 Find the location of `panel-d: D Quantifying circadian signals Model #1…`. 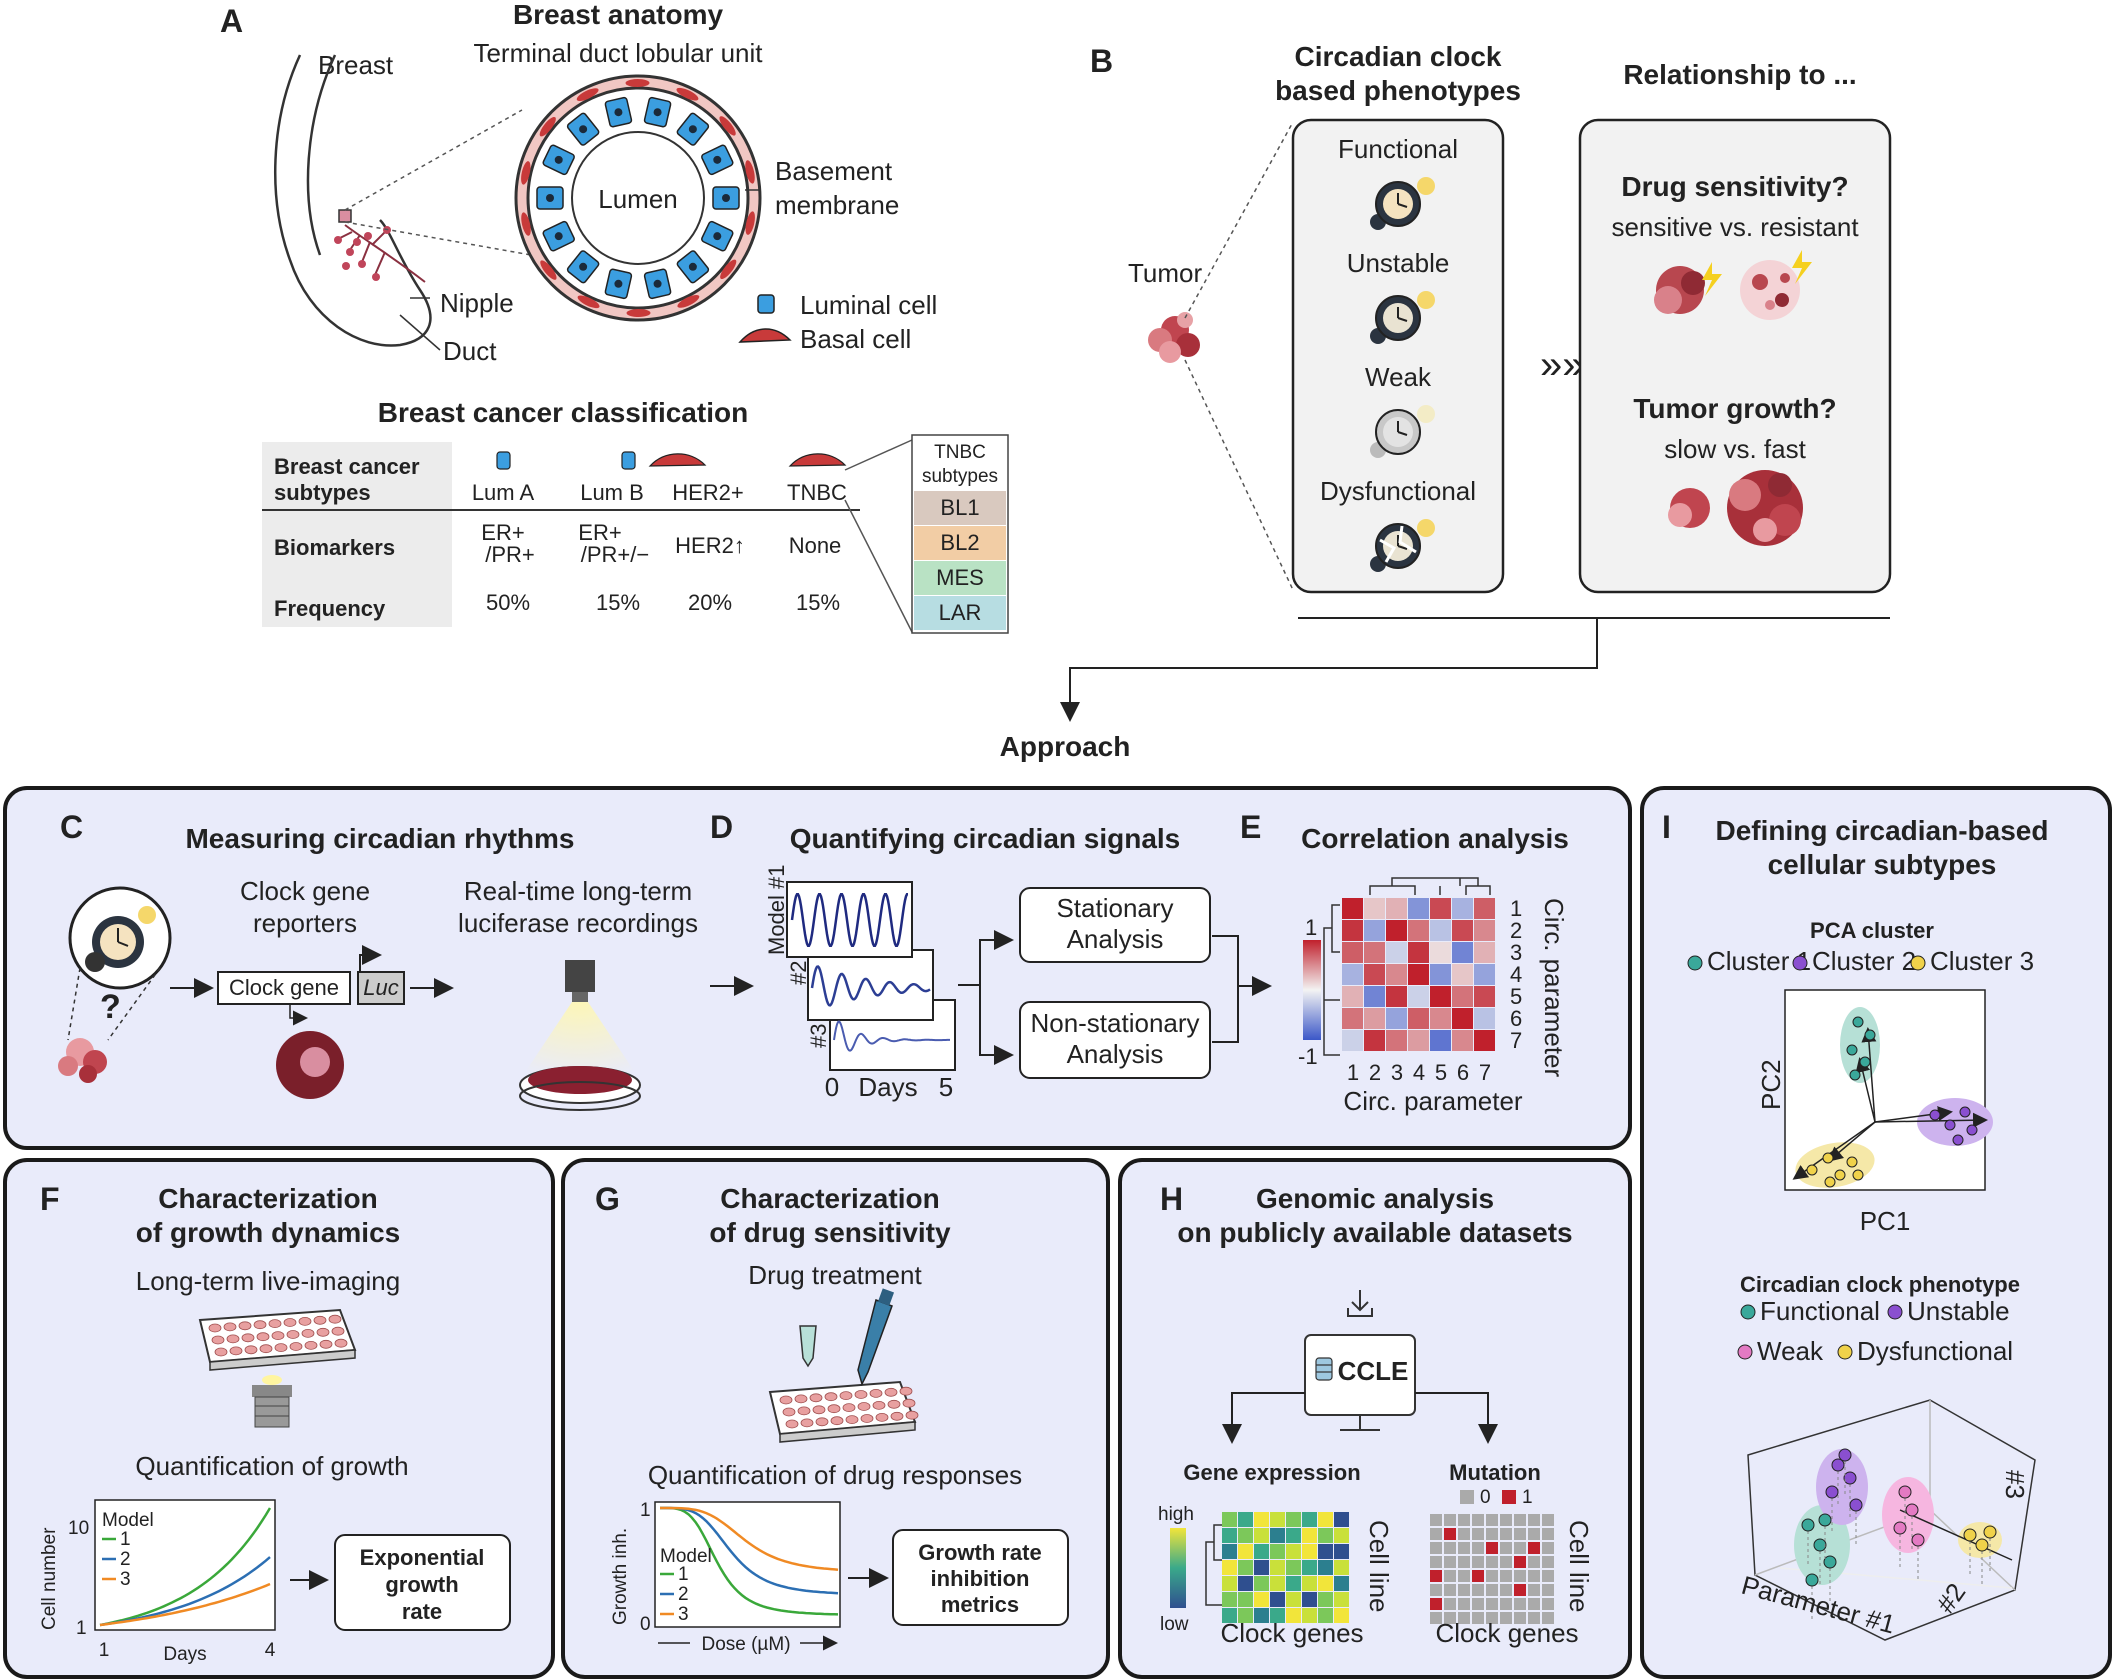

panel-d: D Quantifying circadian signals Model #1… is located at coordinates (991, 955).